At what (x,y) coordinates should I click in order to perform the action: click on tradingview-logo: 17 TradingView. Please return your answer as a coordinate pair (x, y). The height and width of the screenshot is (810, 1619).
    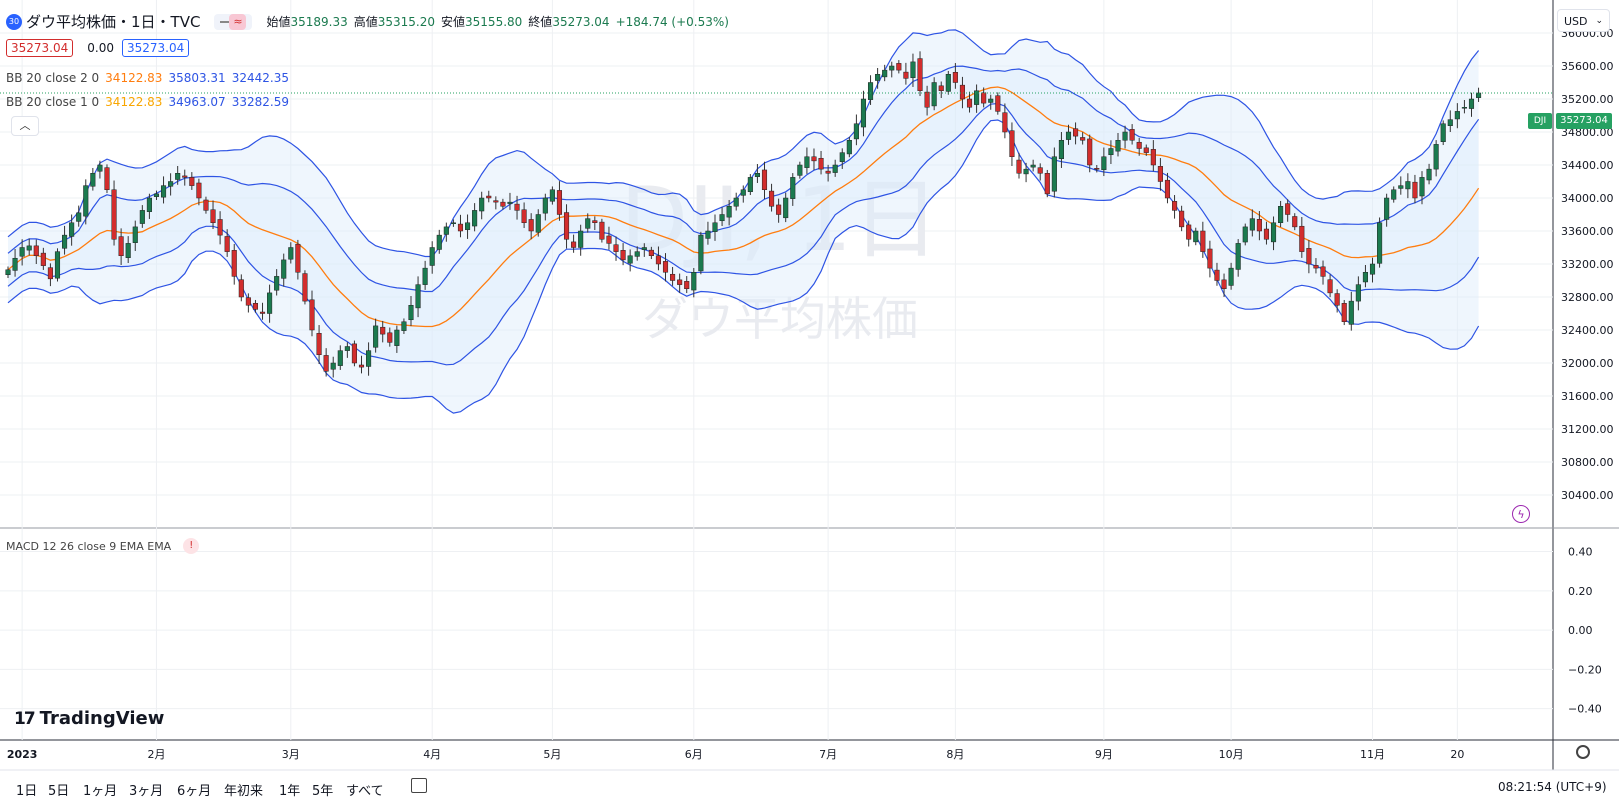
    Looking at the image, I should click on (89, 718).